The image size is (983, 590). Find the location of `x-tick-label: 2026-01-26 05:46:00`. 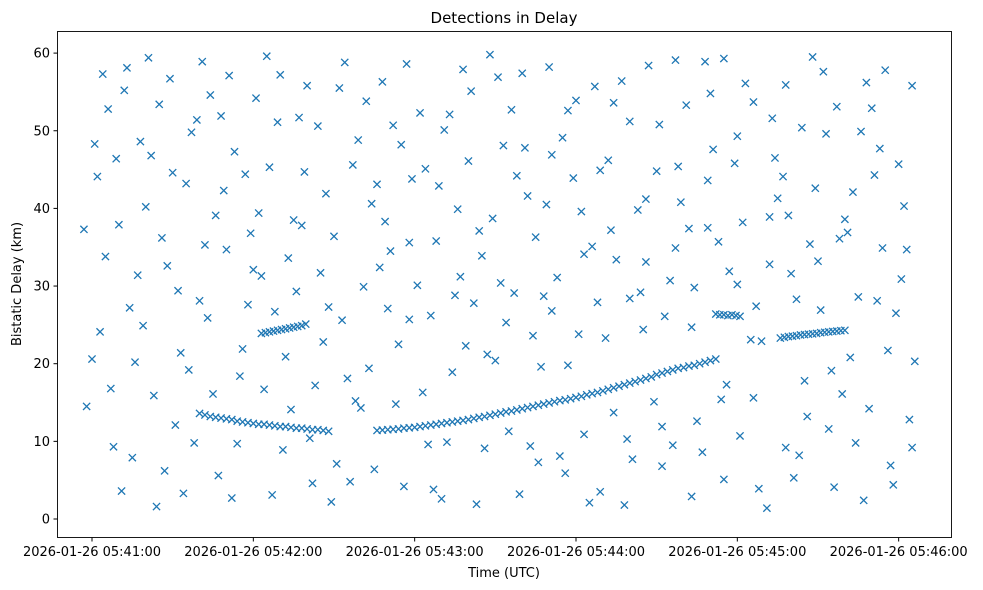

x-tick-label: 2026-01-26 05:46:00 is located at coordinates (899, 552).